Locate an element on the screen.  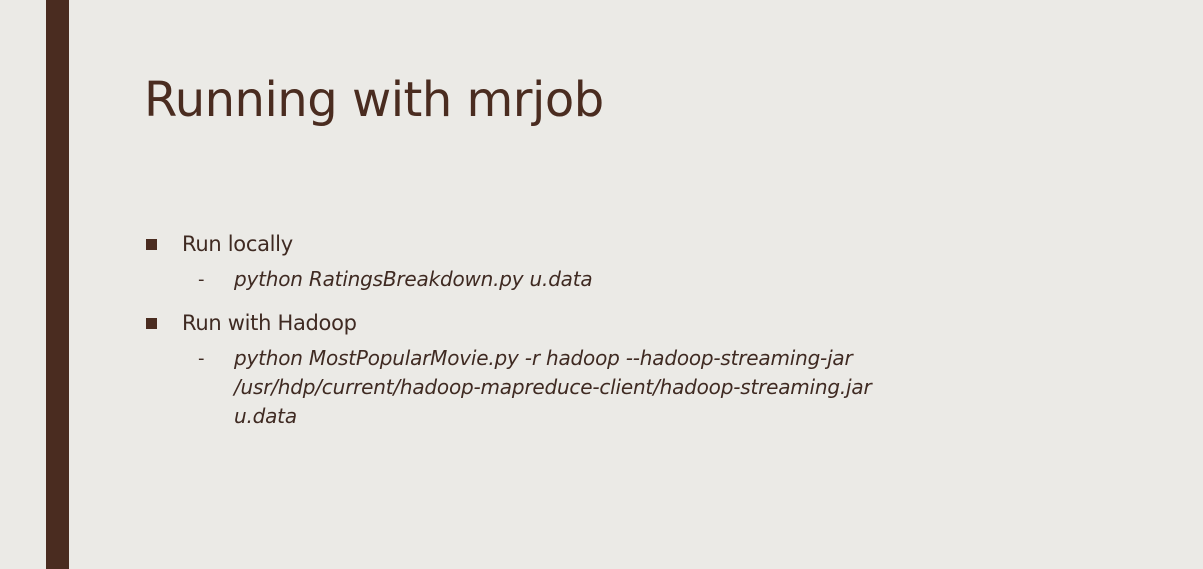
bullet-label: Run locally is located at coordinates (237, 244).